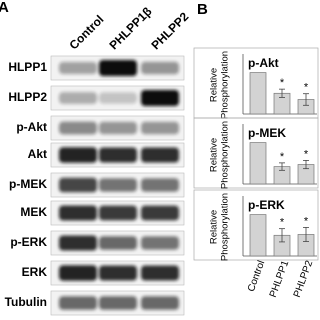  Describe the element at coordinates (130, 28) in the screenshot. I see `lane-label: PHLPP1β` at that location.